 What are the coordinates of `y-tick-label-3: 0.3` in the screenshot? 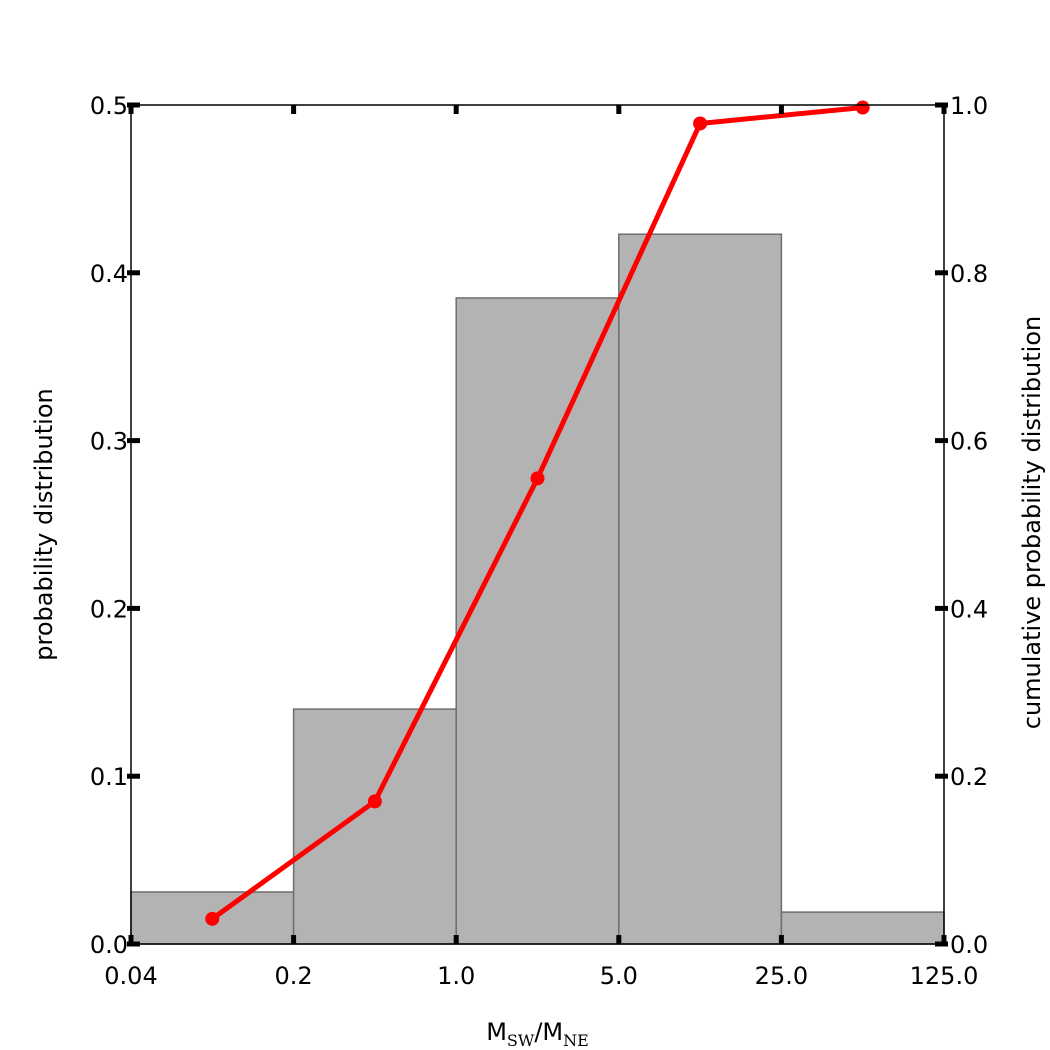 It's located at (109, 442).